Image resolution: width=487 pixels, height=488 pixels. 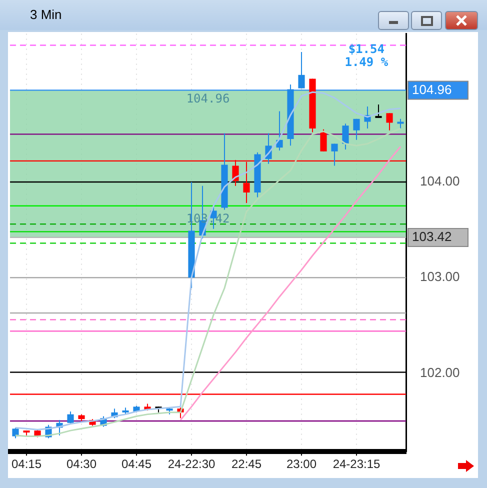 What do you see at coordinates (366, 61) in the screenshot?
I see `annotation: 1.49 %` at bounding box center [366, 61].